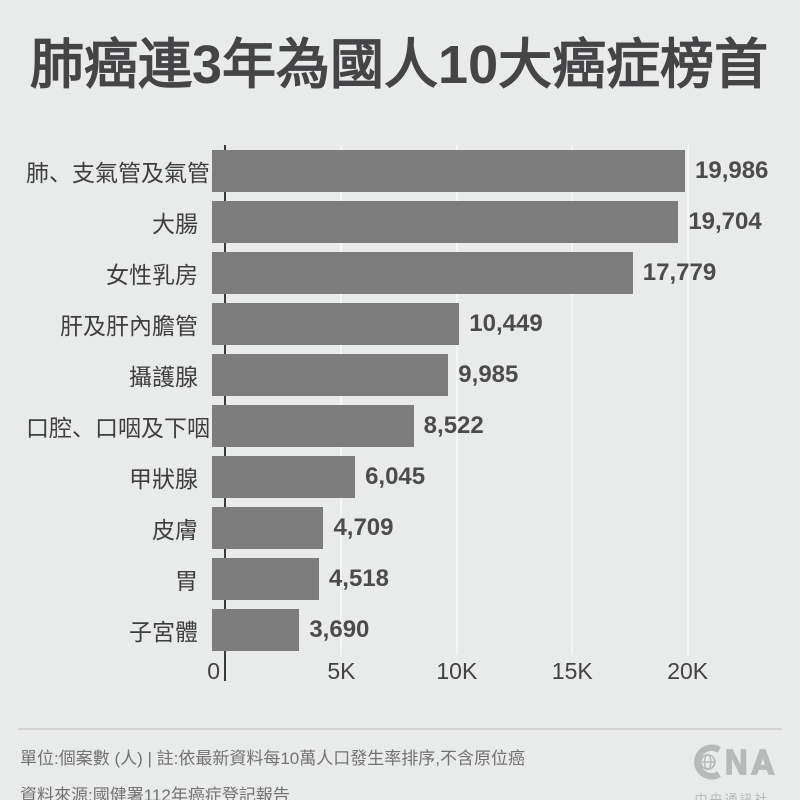 This screenshot has height=800, width=800. I want to click on x-tick-label: 15K, so click(572, 671).